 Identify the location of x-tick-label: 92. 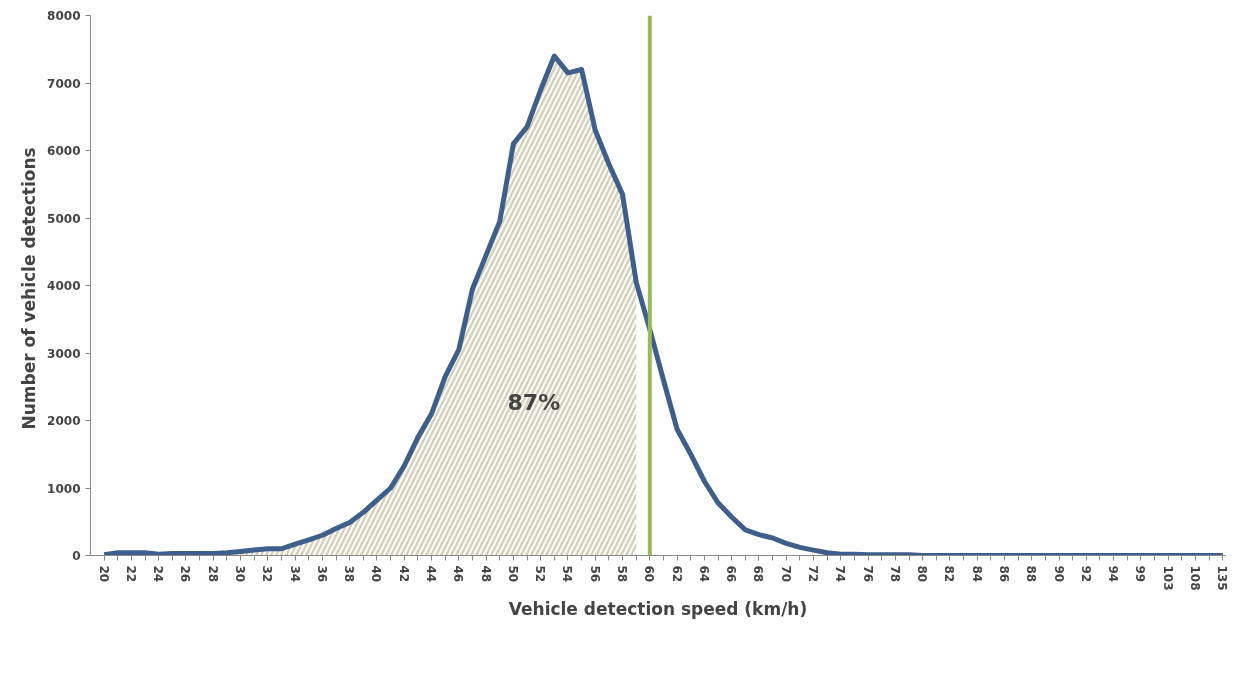
(1085, 574).